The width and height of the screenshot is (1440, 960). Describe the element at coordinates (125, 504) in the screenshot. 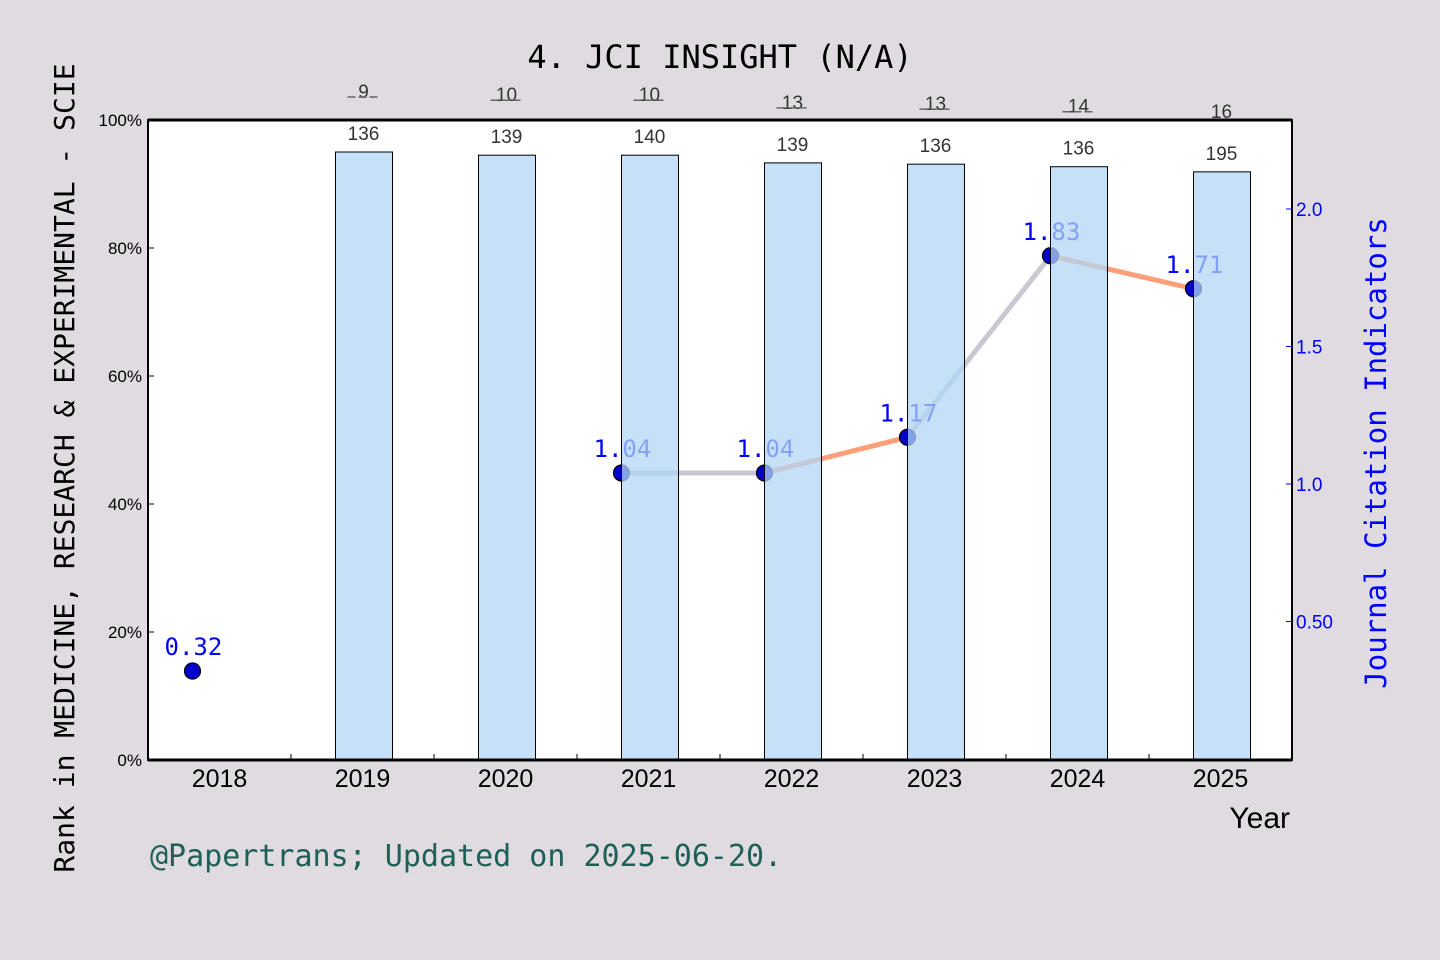

I see `left-tick-label: 40%` at that location.